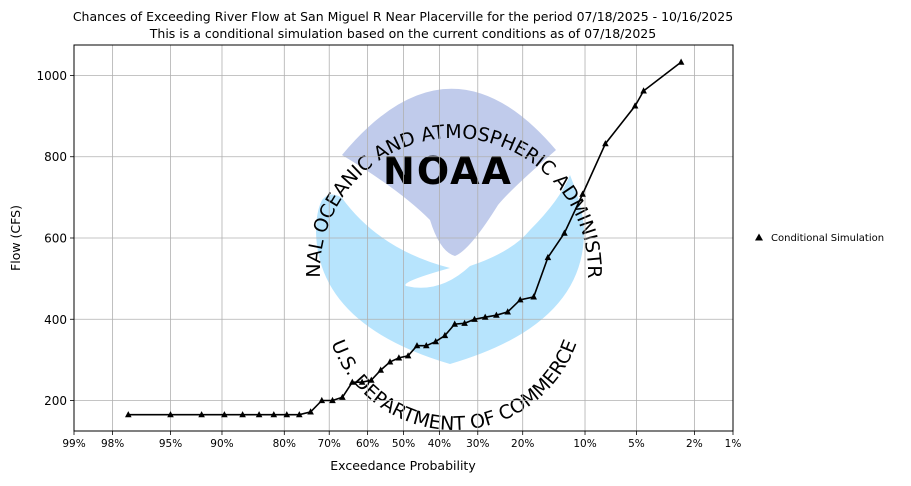 This screenshot has height=486, width=911. Describe the element at coordinates (112, 444) in the screenshot. I see `x-tick-label: 98%` at that location.